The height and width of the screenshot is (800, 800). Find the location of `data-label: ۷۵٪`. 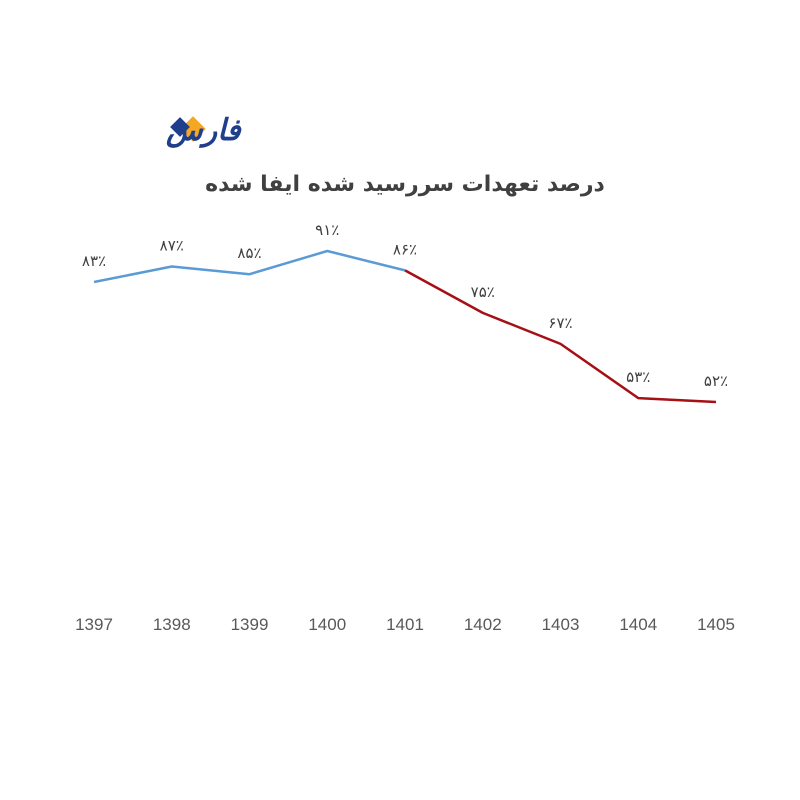

data-label: ۷۵٪ is located at coordinates (483, 292).